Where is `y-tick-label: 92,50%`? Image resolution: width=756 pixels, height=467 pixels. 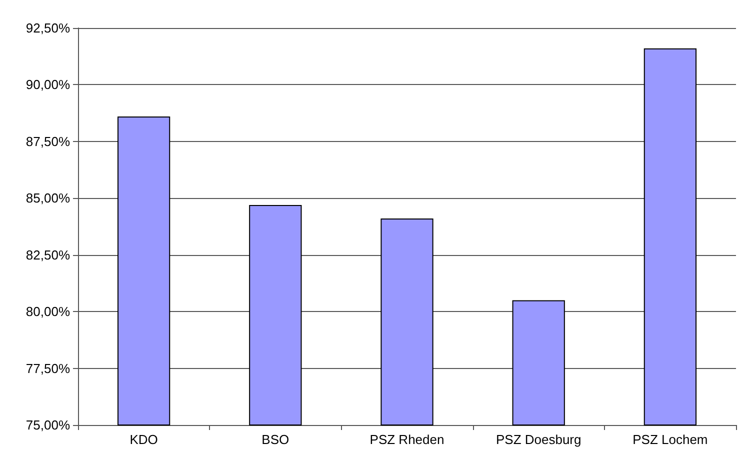
y-tick-label: 92,50% is located at coordinates (48, 28).